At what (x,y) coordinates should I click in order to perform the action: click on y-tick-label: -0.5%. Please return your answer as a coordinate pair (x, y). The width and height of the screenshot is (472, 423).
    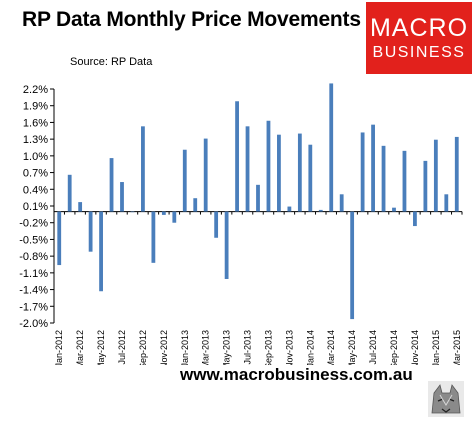
    Looking at the image, I should click on (33, 240).